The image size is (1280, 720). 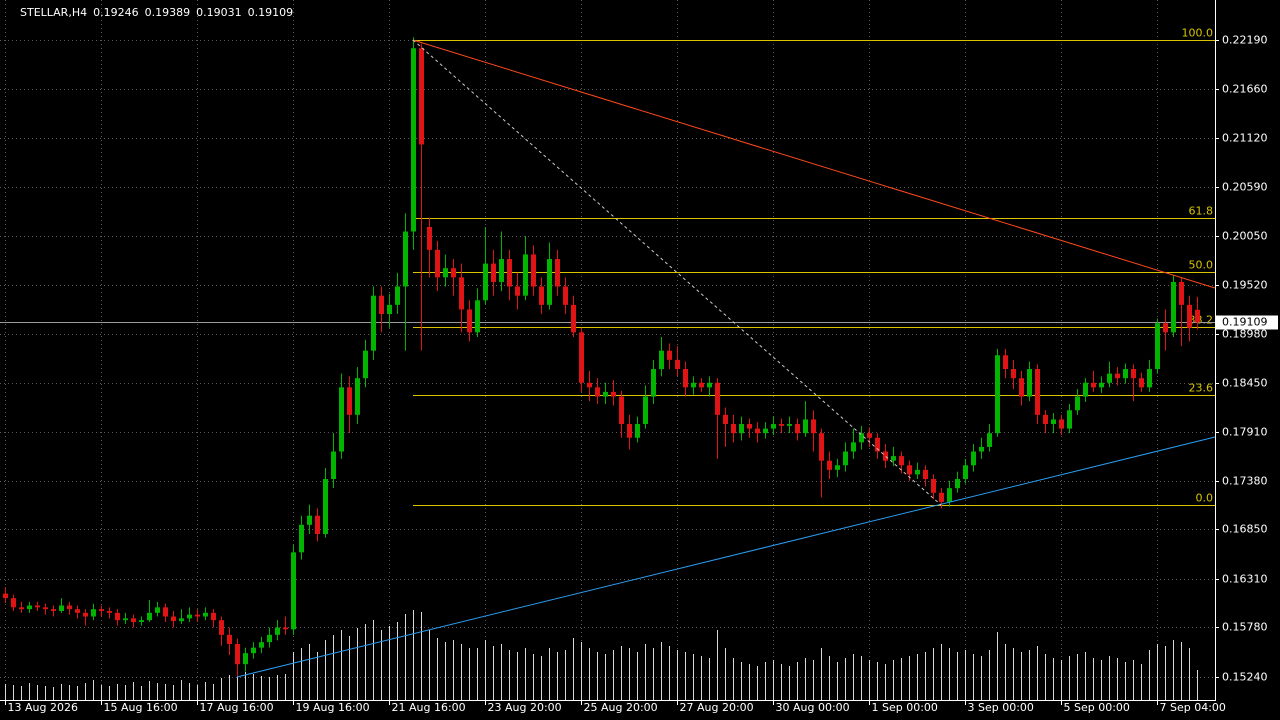 I want to click on header-price: 0.19246, so click(x=116, y=12).